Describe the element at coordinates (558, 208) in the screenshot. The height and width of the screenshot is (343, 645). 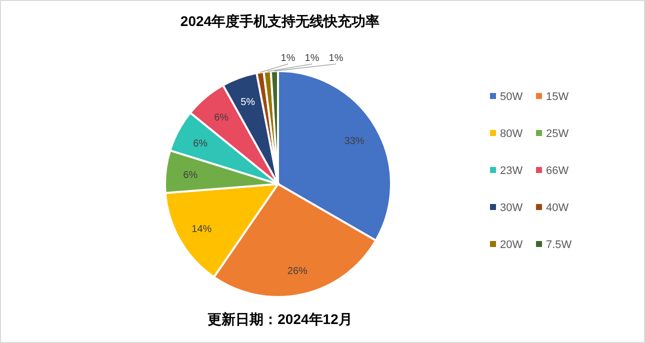
I see `legend-label: 40W` at that location.